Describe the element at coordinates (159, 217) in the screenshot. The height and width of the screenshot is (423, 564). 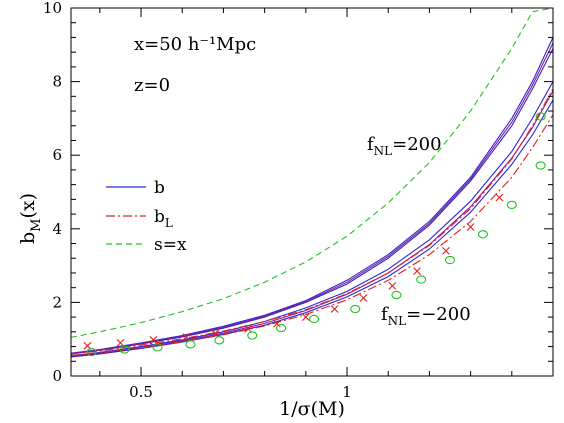
I see `legend-label-bl-main: b` at that location.